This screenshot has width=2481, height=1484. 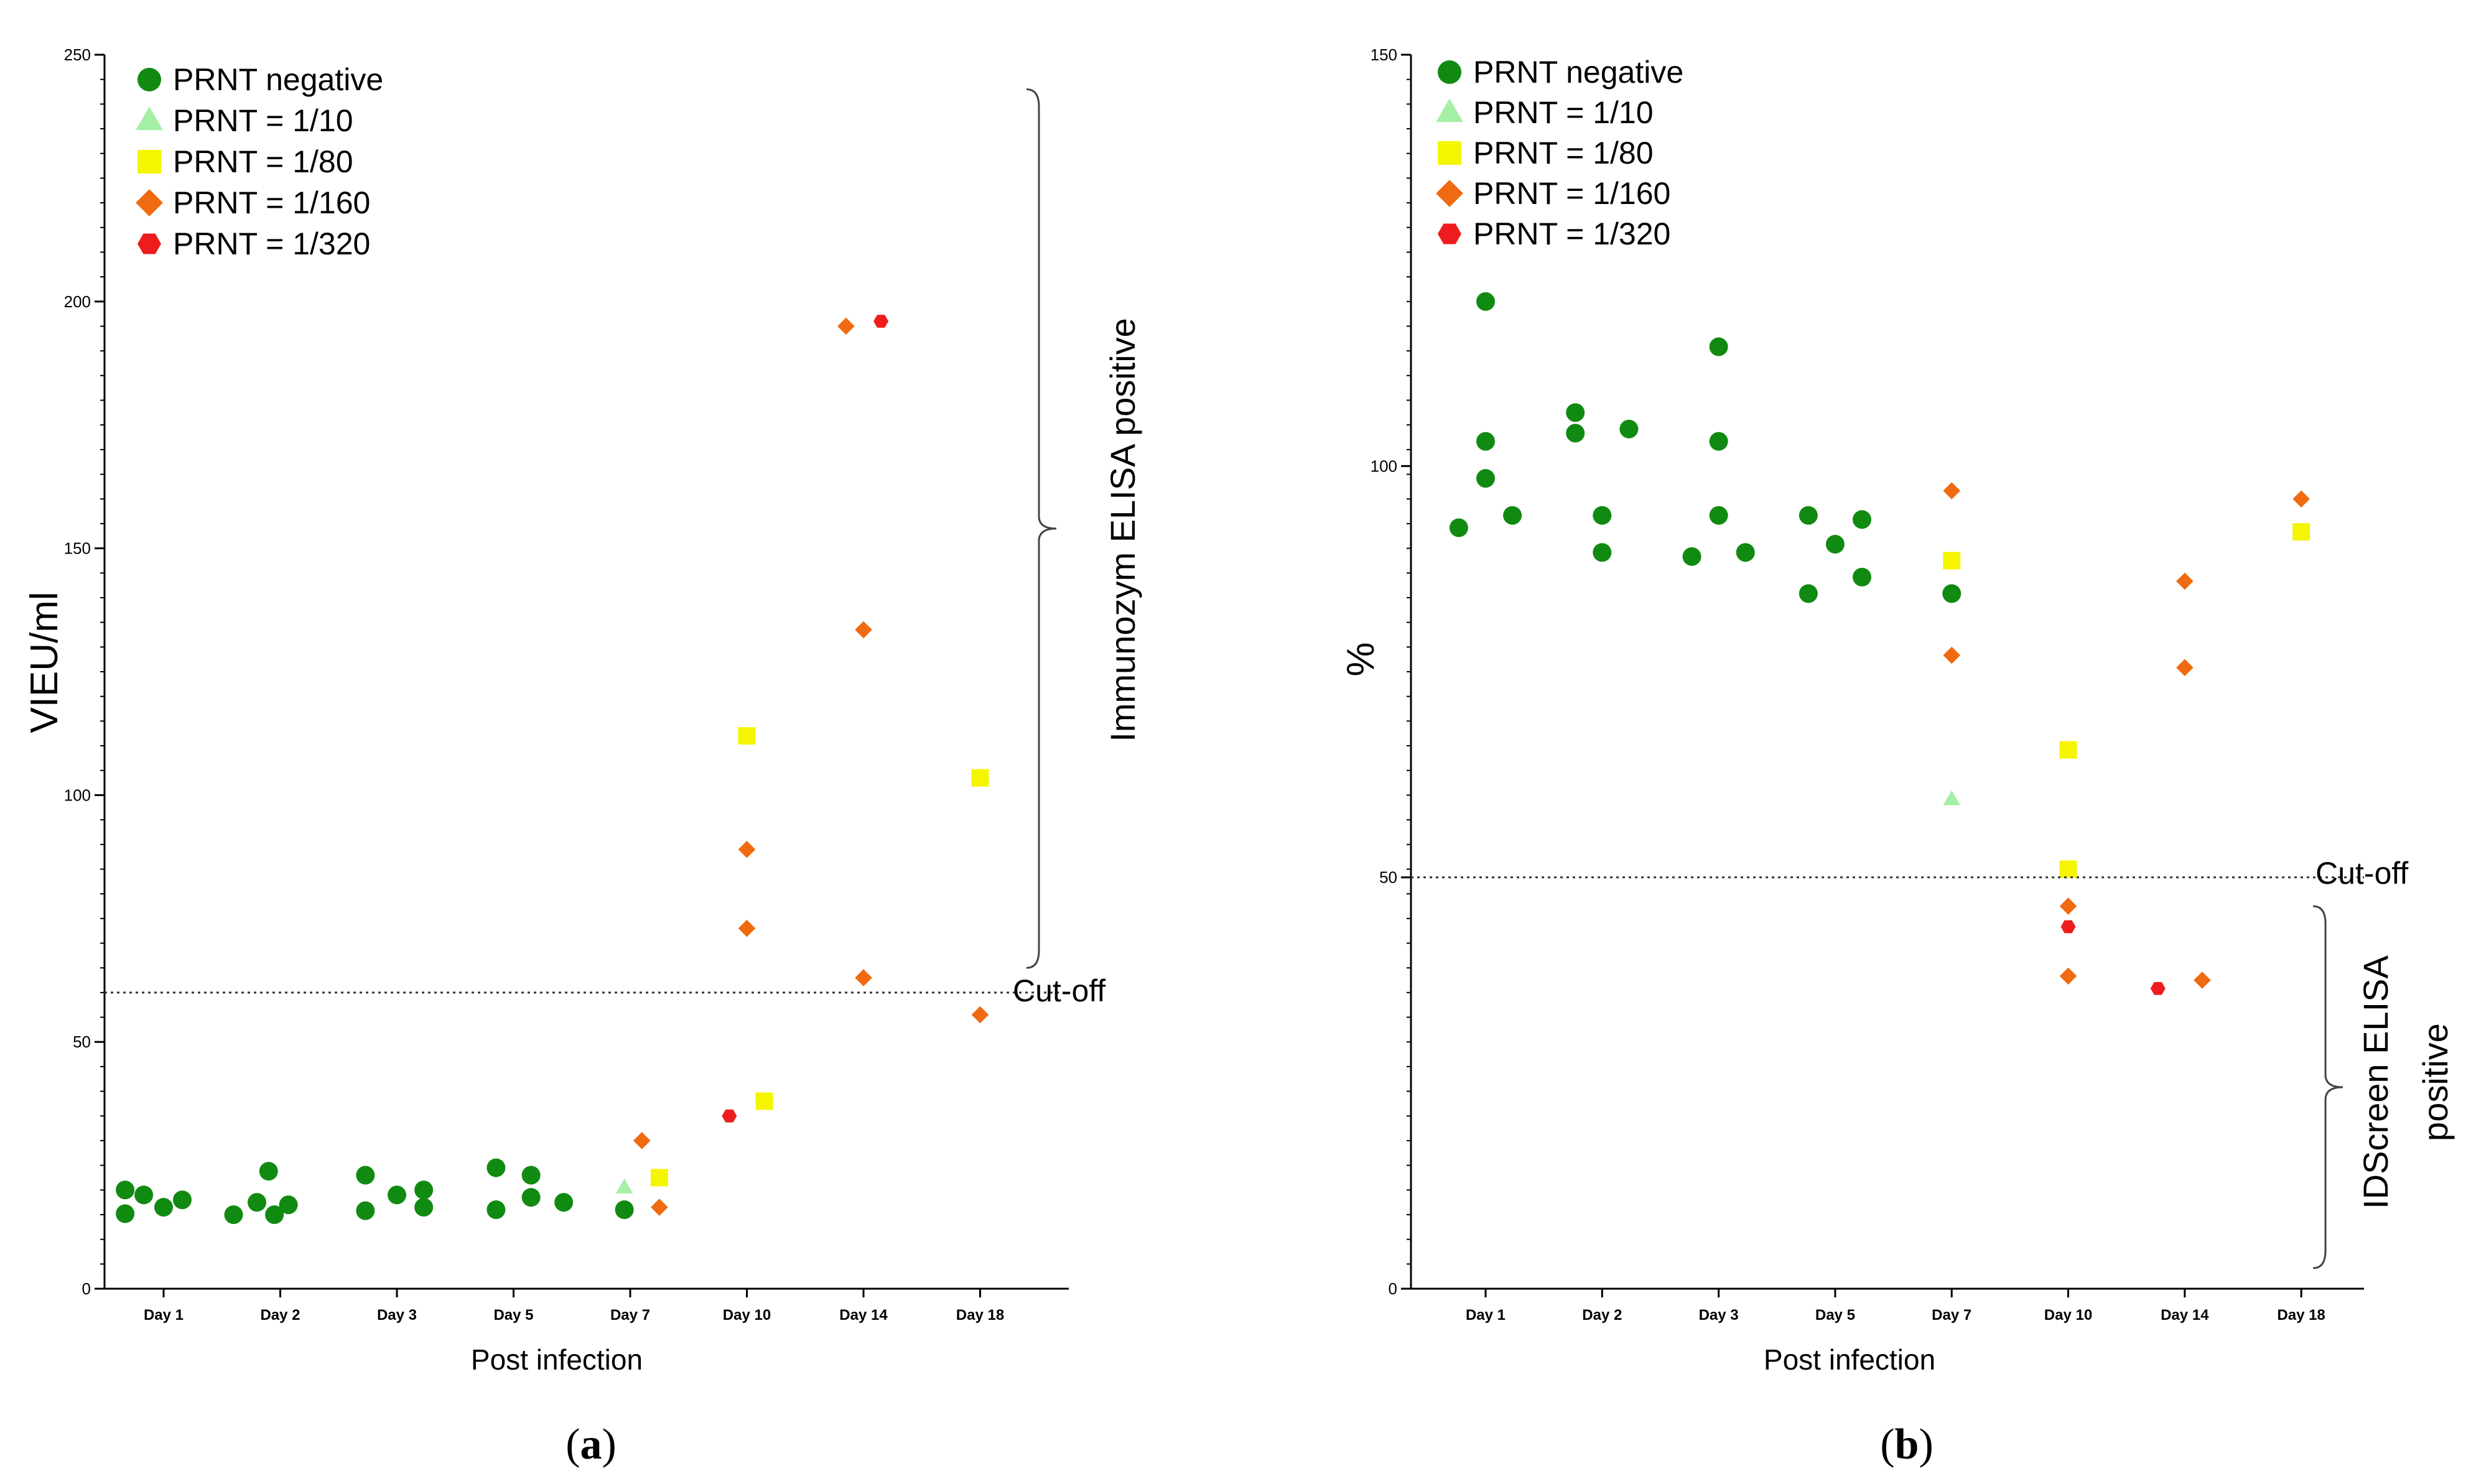 I want to click on panel-b-cutoff-label: Cut-off, so click(x=2362, y=873).